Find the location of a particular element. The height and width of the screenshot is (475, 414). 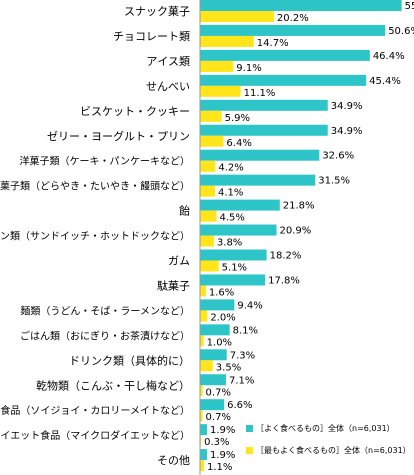

legend-label-often: ［よく食べるもの］全体（n=6,031） is located at coordinates (325, 428).